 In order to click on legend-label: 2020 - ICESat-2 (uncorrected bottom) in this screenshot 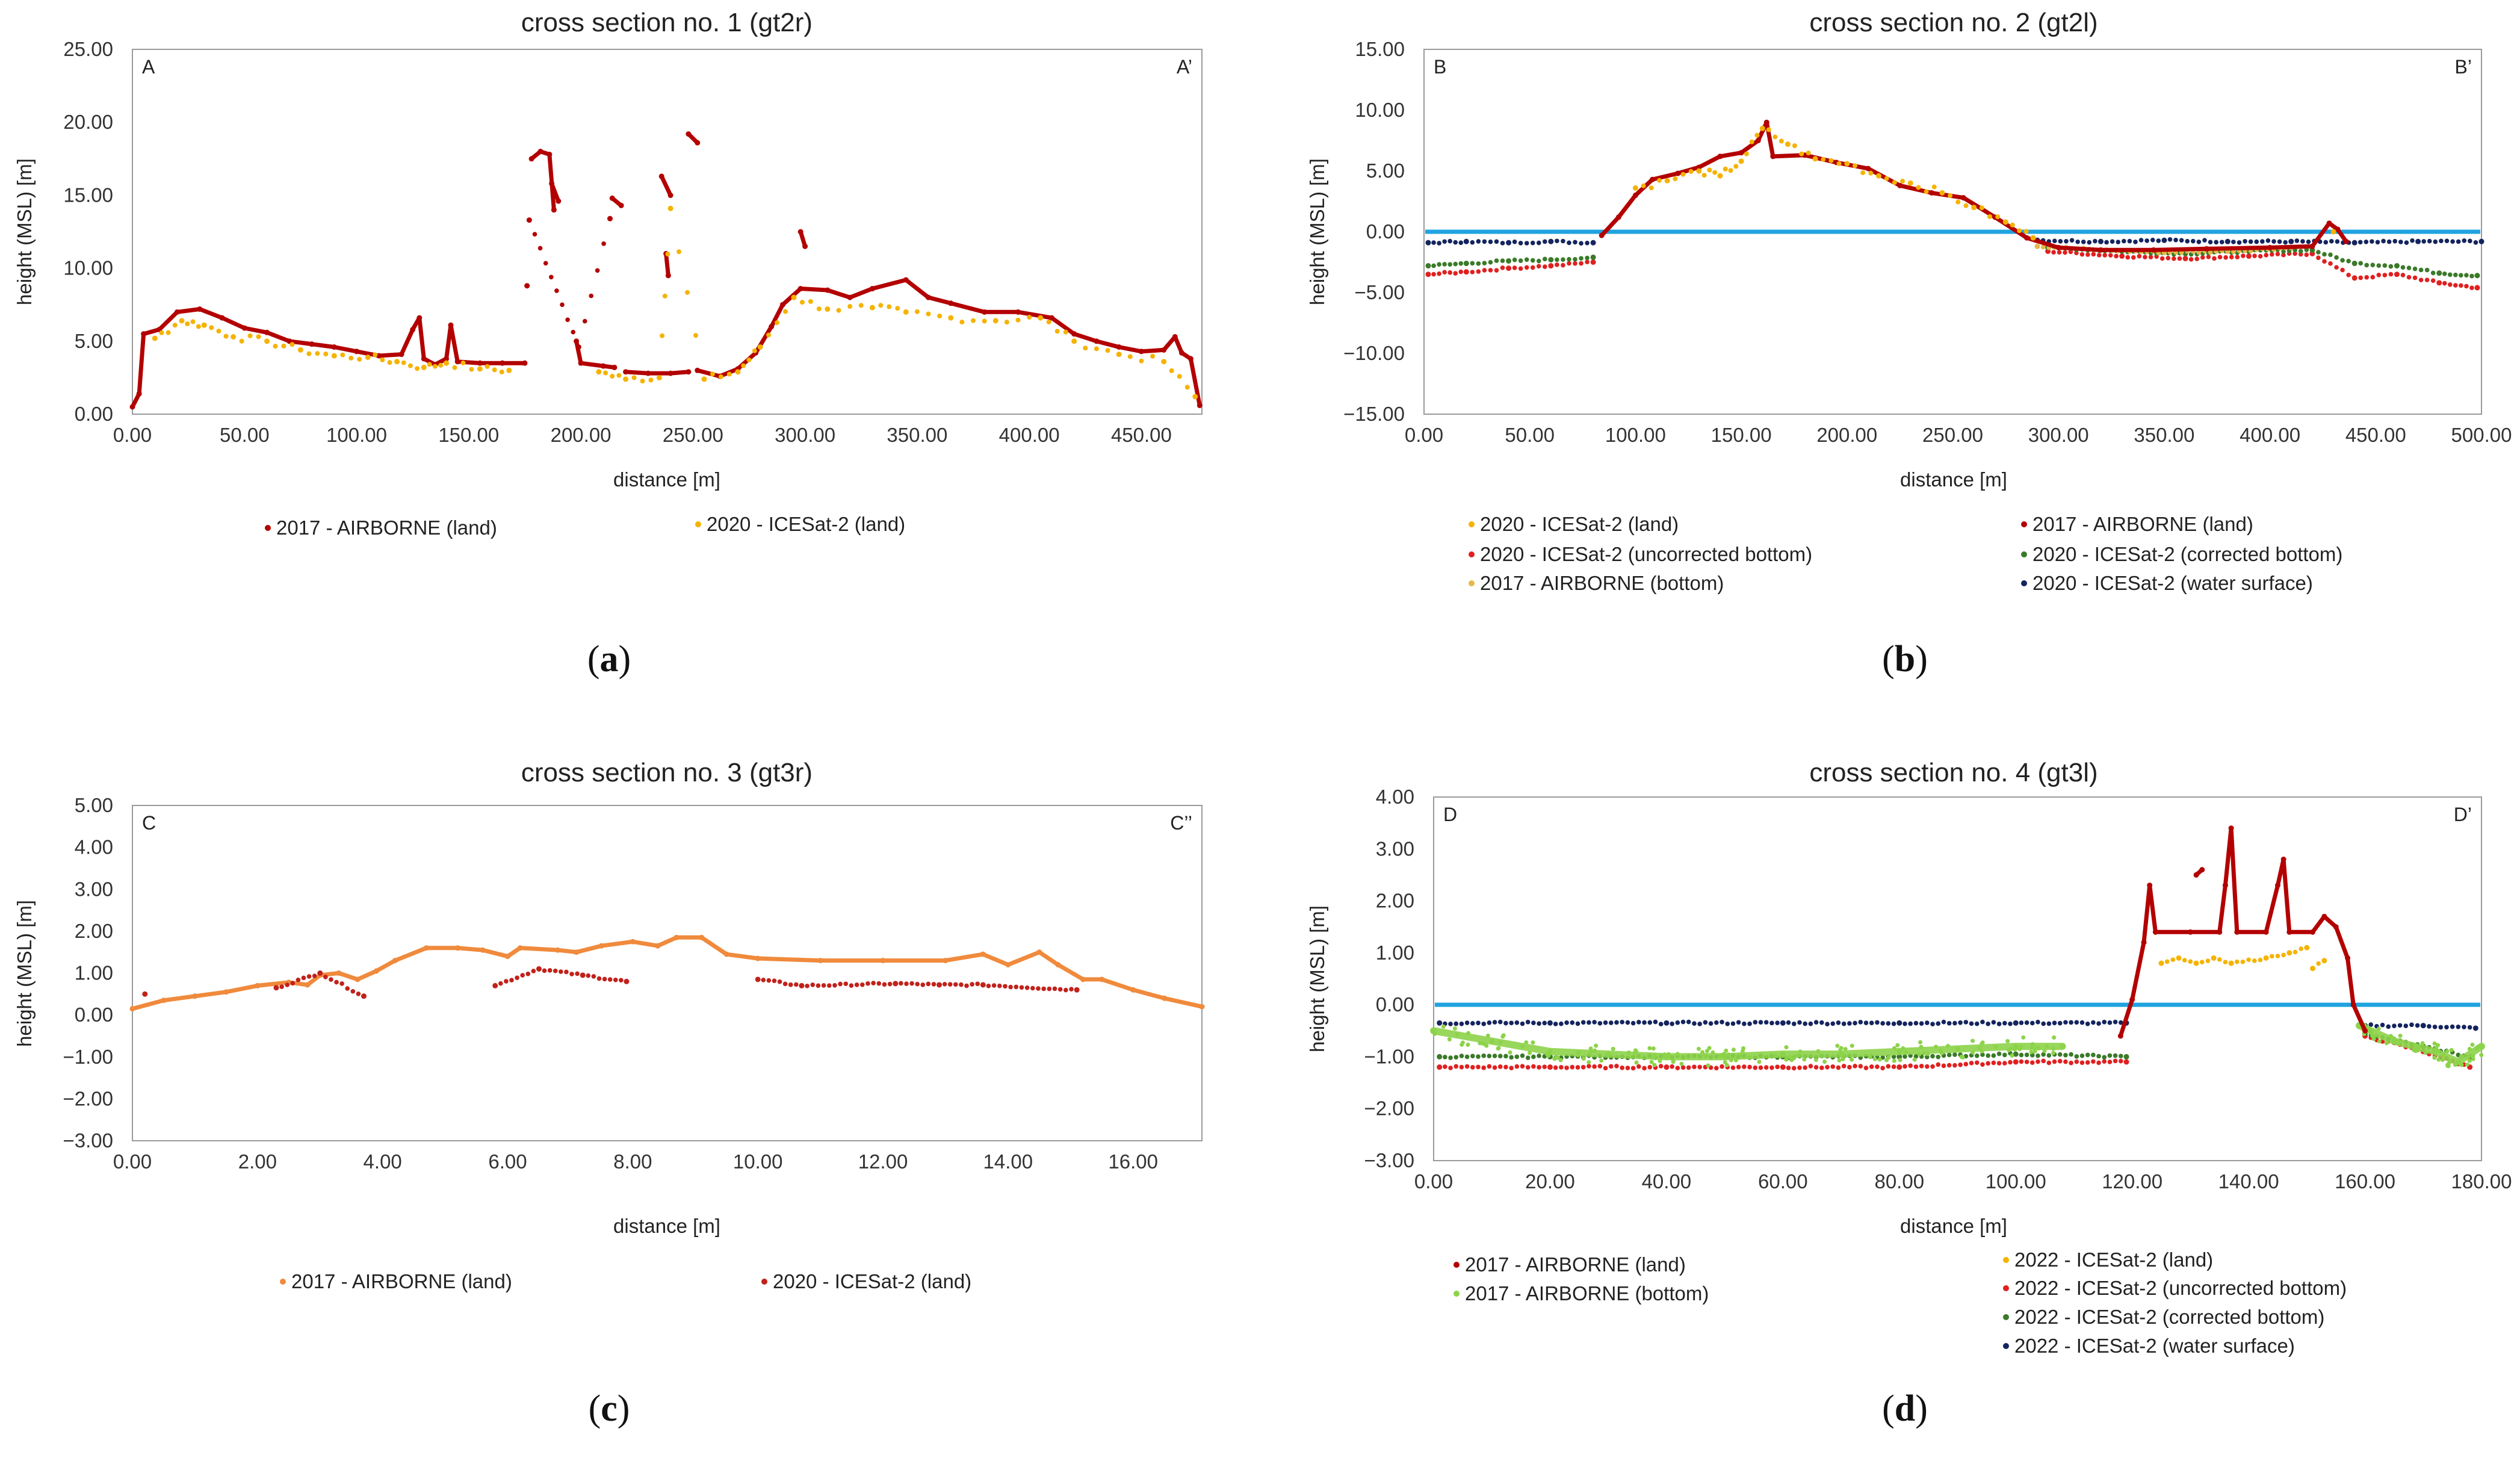, I will do `click(1646, 554)`.